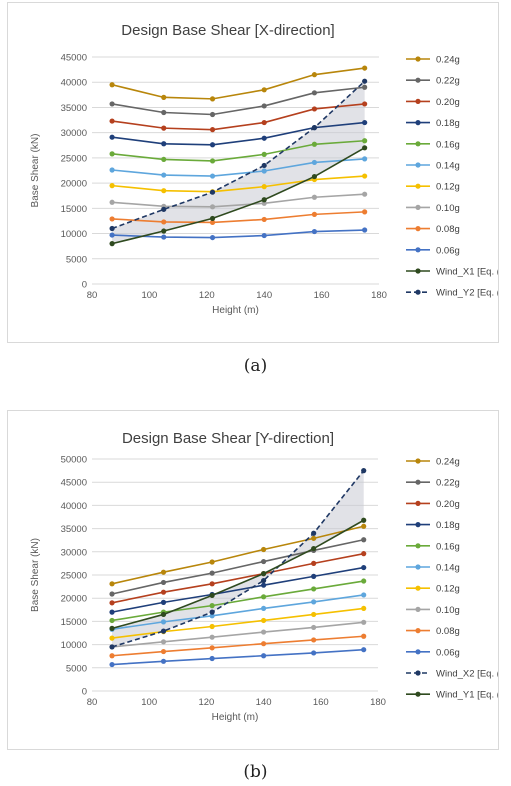 Image resolution: width=511 pixels, height=786 pixels. I want to click on x-axis-label: Height (m), so click(235, 717).